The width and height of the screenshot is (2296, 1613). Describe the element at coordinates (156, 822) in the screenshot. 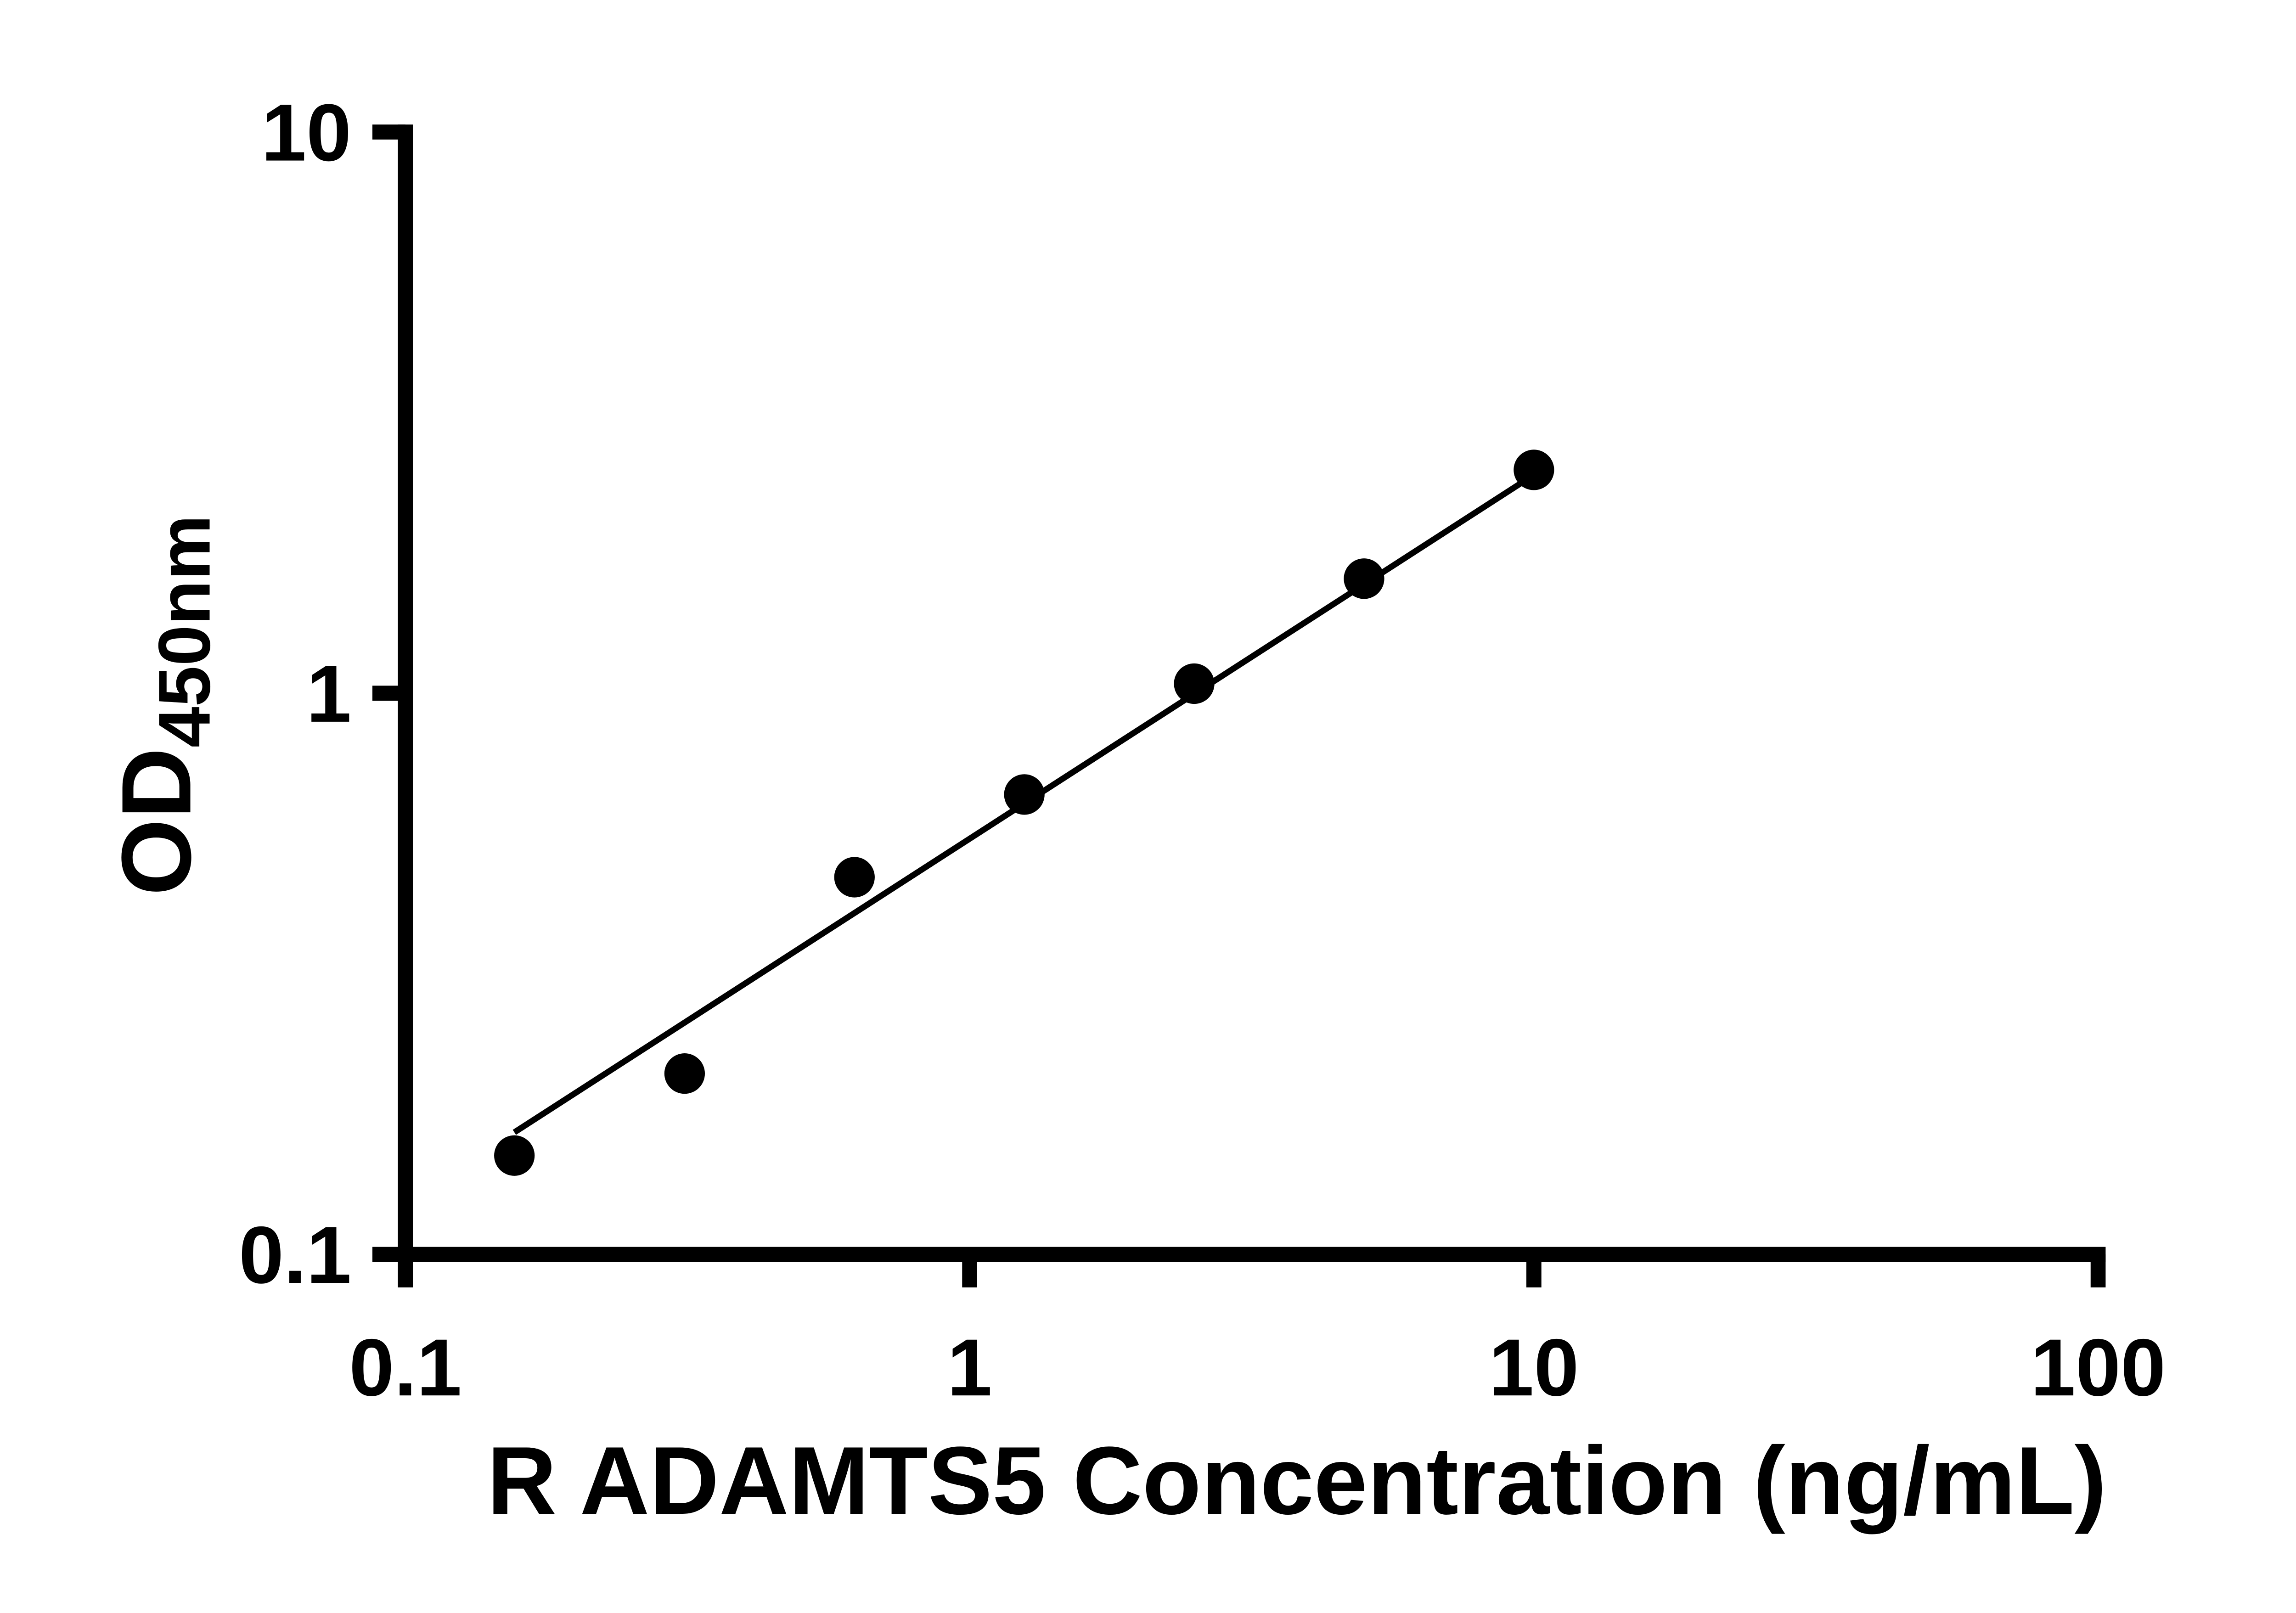

I see `y-axis-title-main: OD` at that location.